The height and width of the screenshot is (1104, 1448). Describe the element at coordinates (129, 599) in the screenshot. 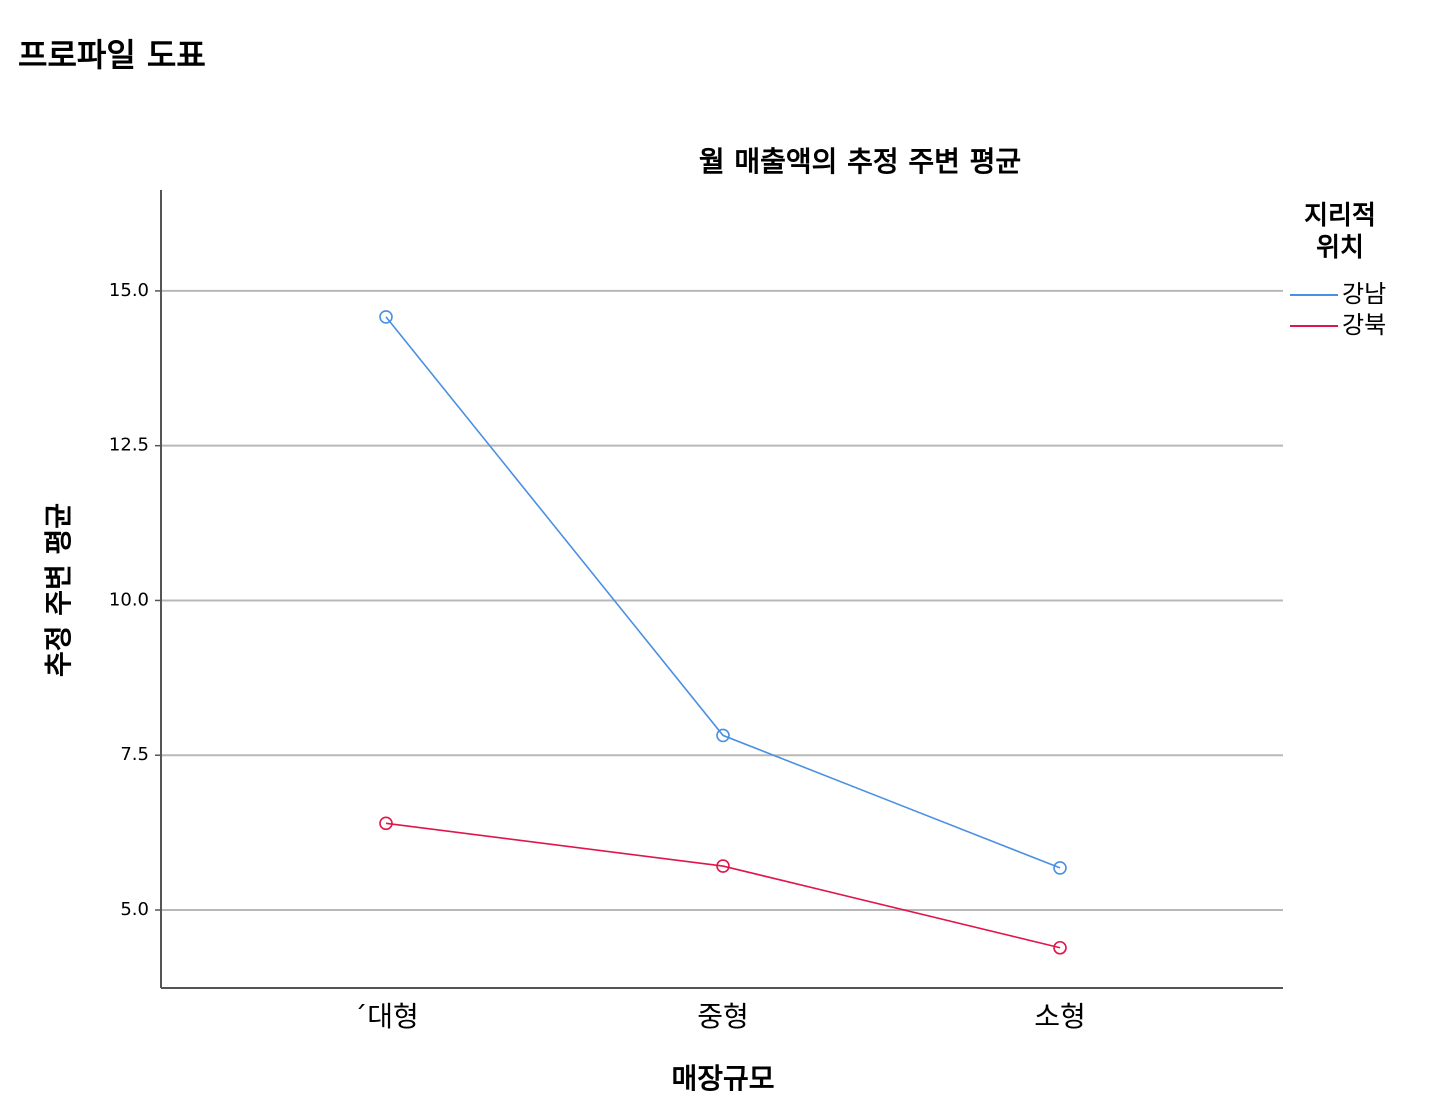

I see `y-tick-label: 10.0` at that location.